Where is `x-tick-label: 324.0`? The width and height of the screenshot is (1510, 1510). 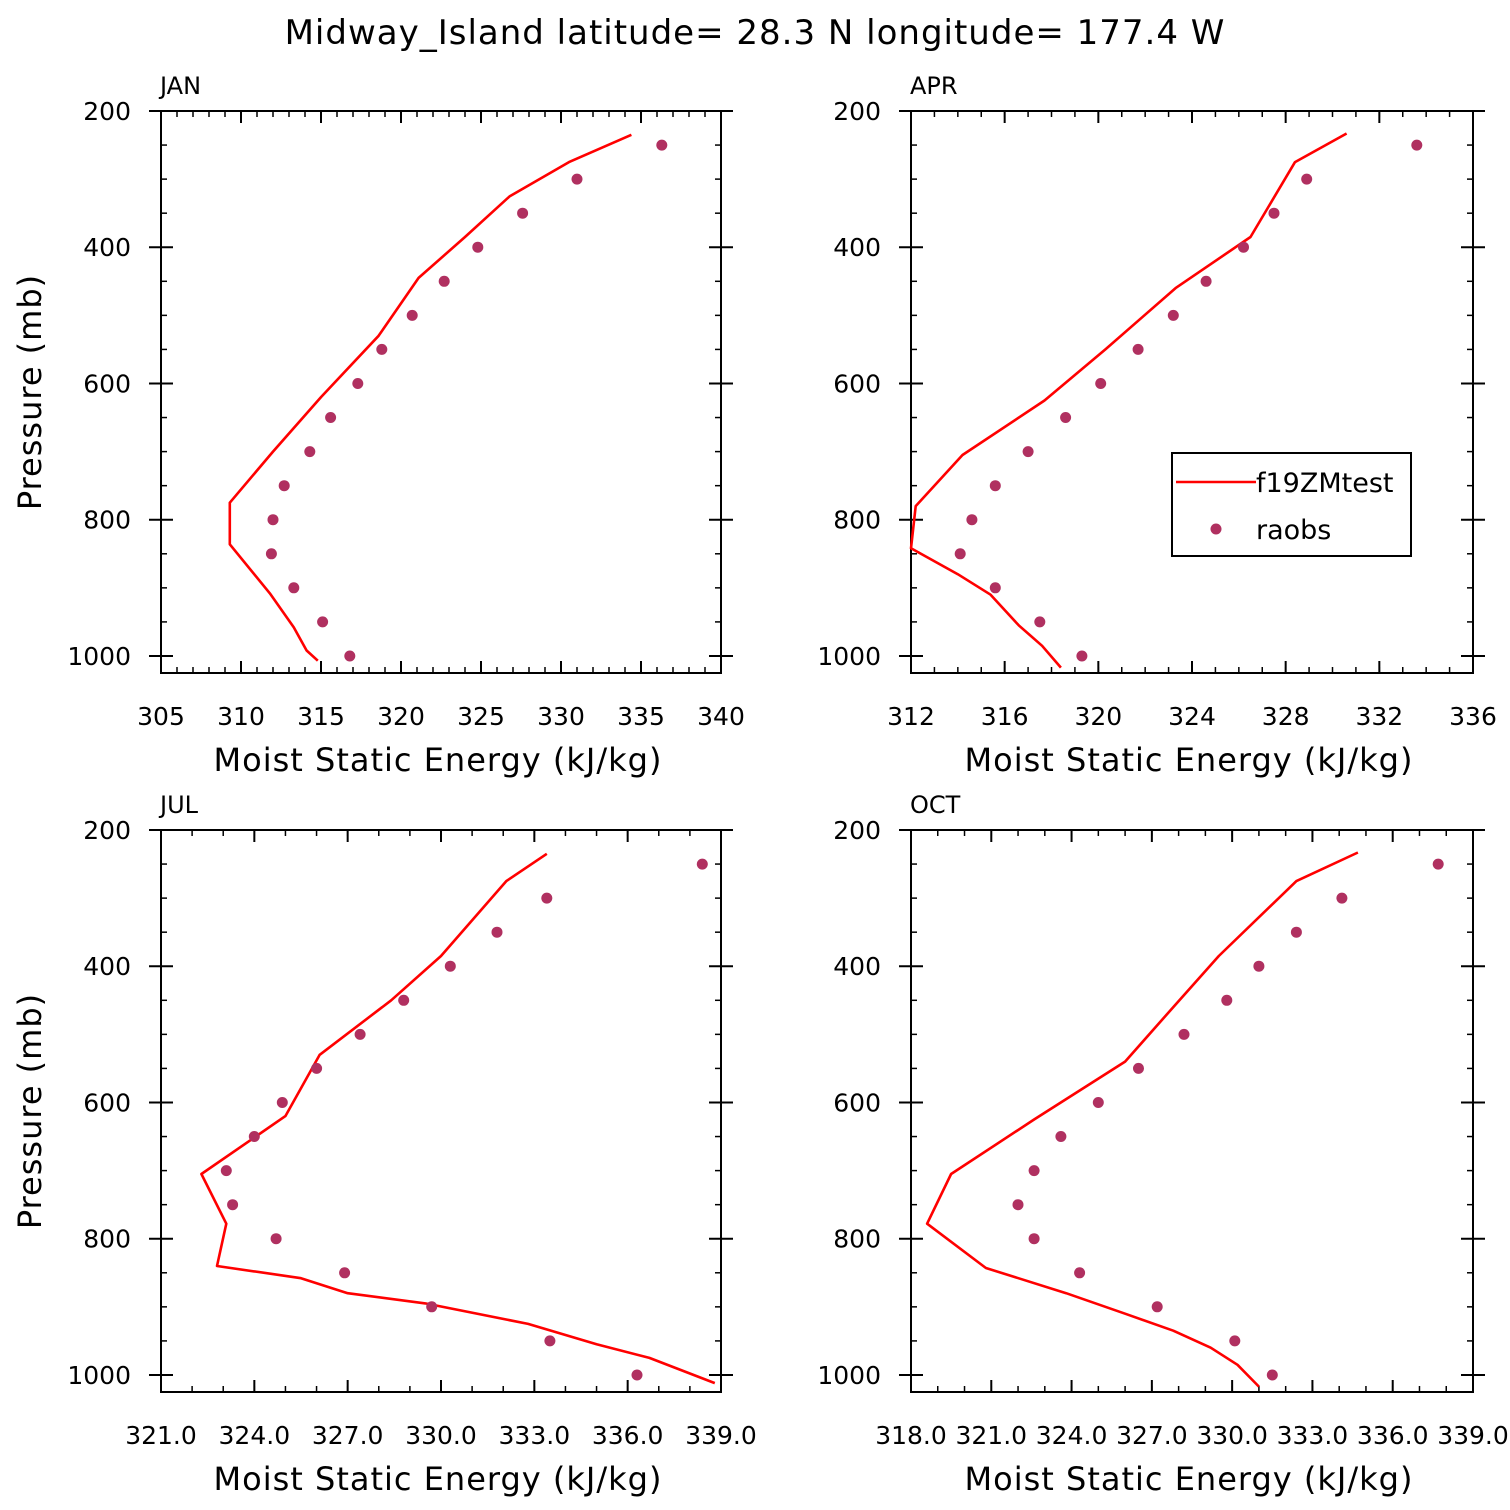
x-tick-label: 324.0 is located at coordinates (255, 1435).